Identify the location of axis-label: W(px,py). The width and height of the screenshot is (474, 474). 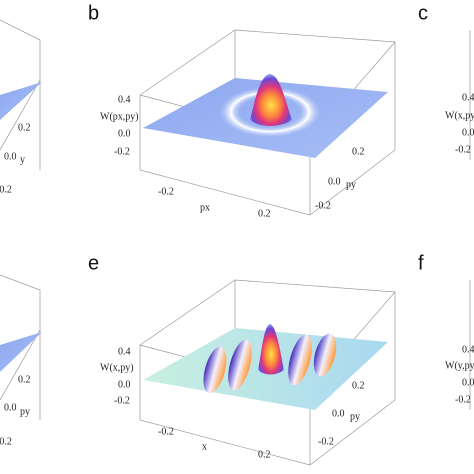
(119, 116).